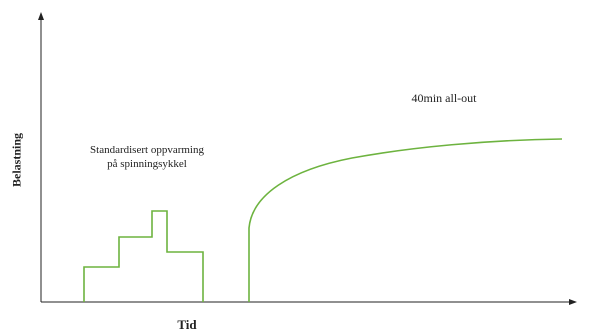 This screenshot has width=590, height=336. What do you see at coordinates (187, 324) in the screenshot?
I see `x-axis-label: Tid` at bounding box center [187, 324].